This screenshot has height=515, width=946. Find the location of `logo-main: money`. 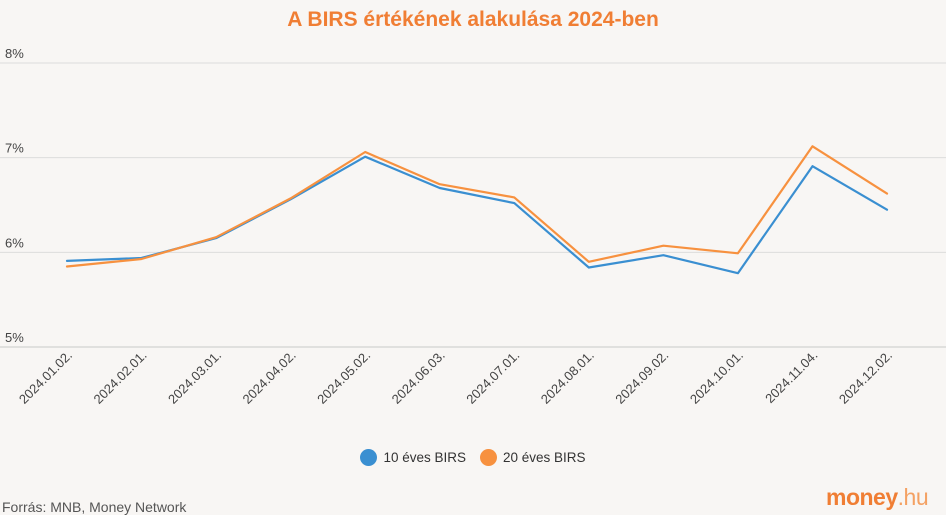

logo-main: money is located at coordinates (862, 497).